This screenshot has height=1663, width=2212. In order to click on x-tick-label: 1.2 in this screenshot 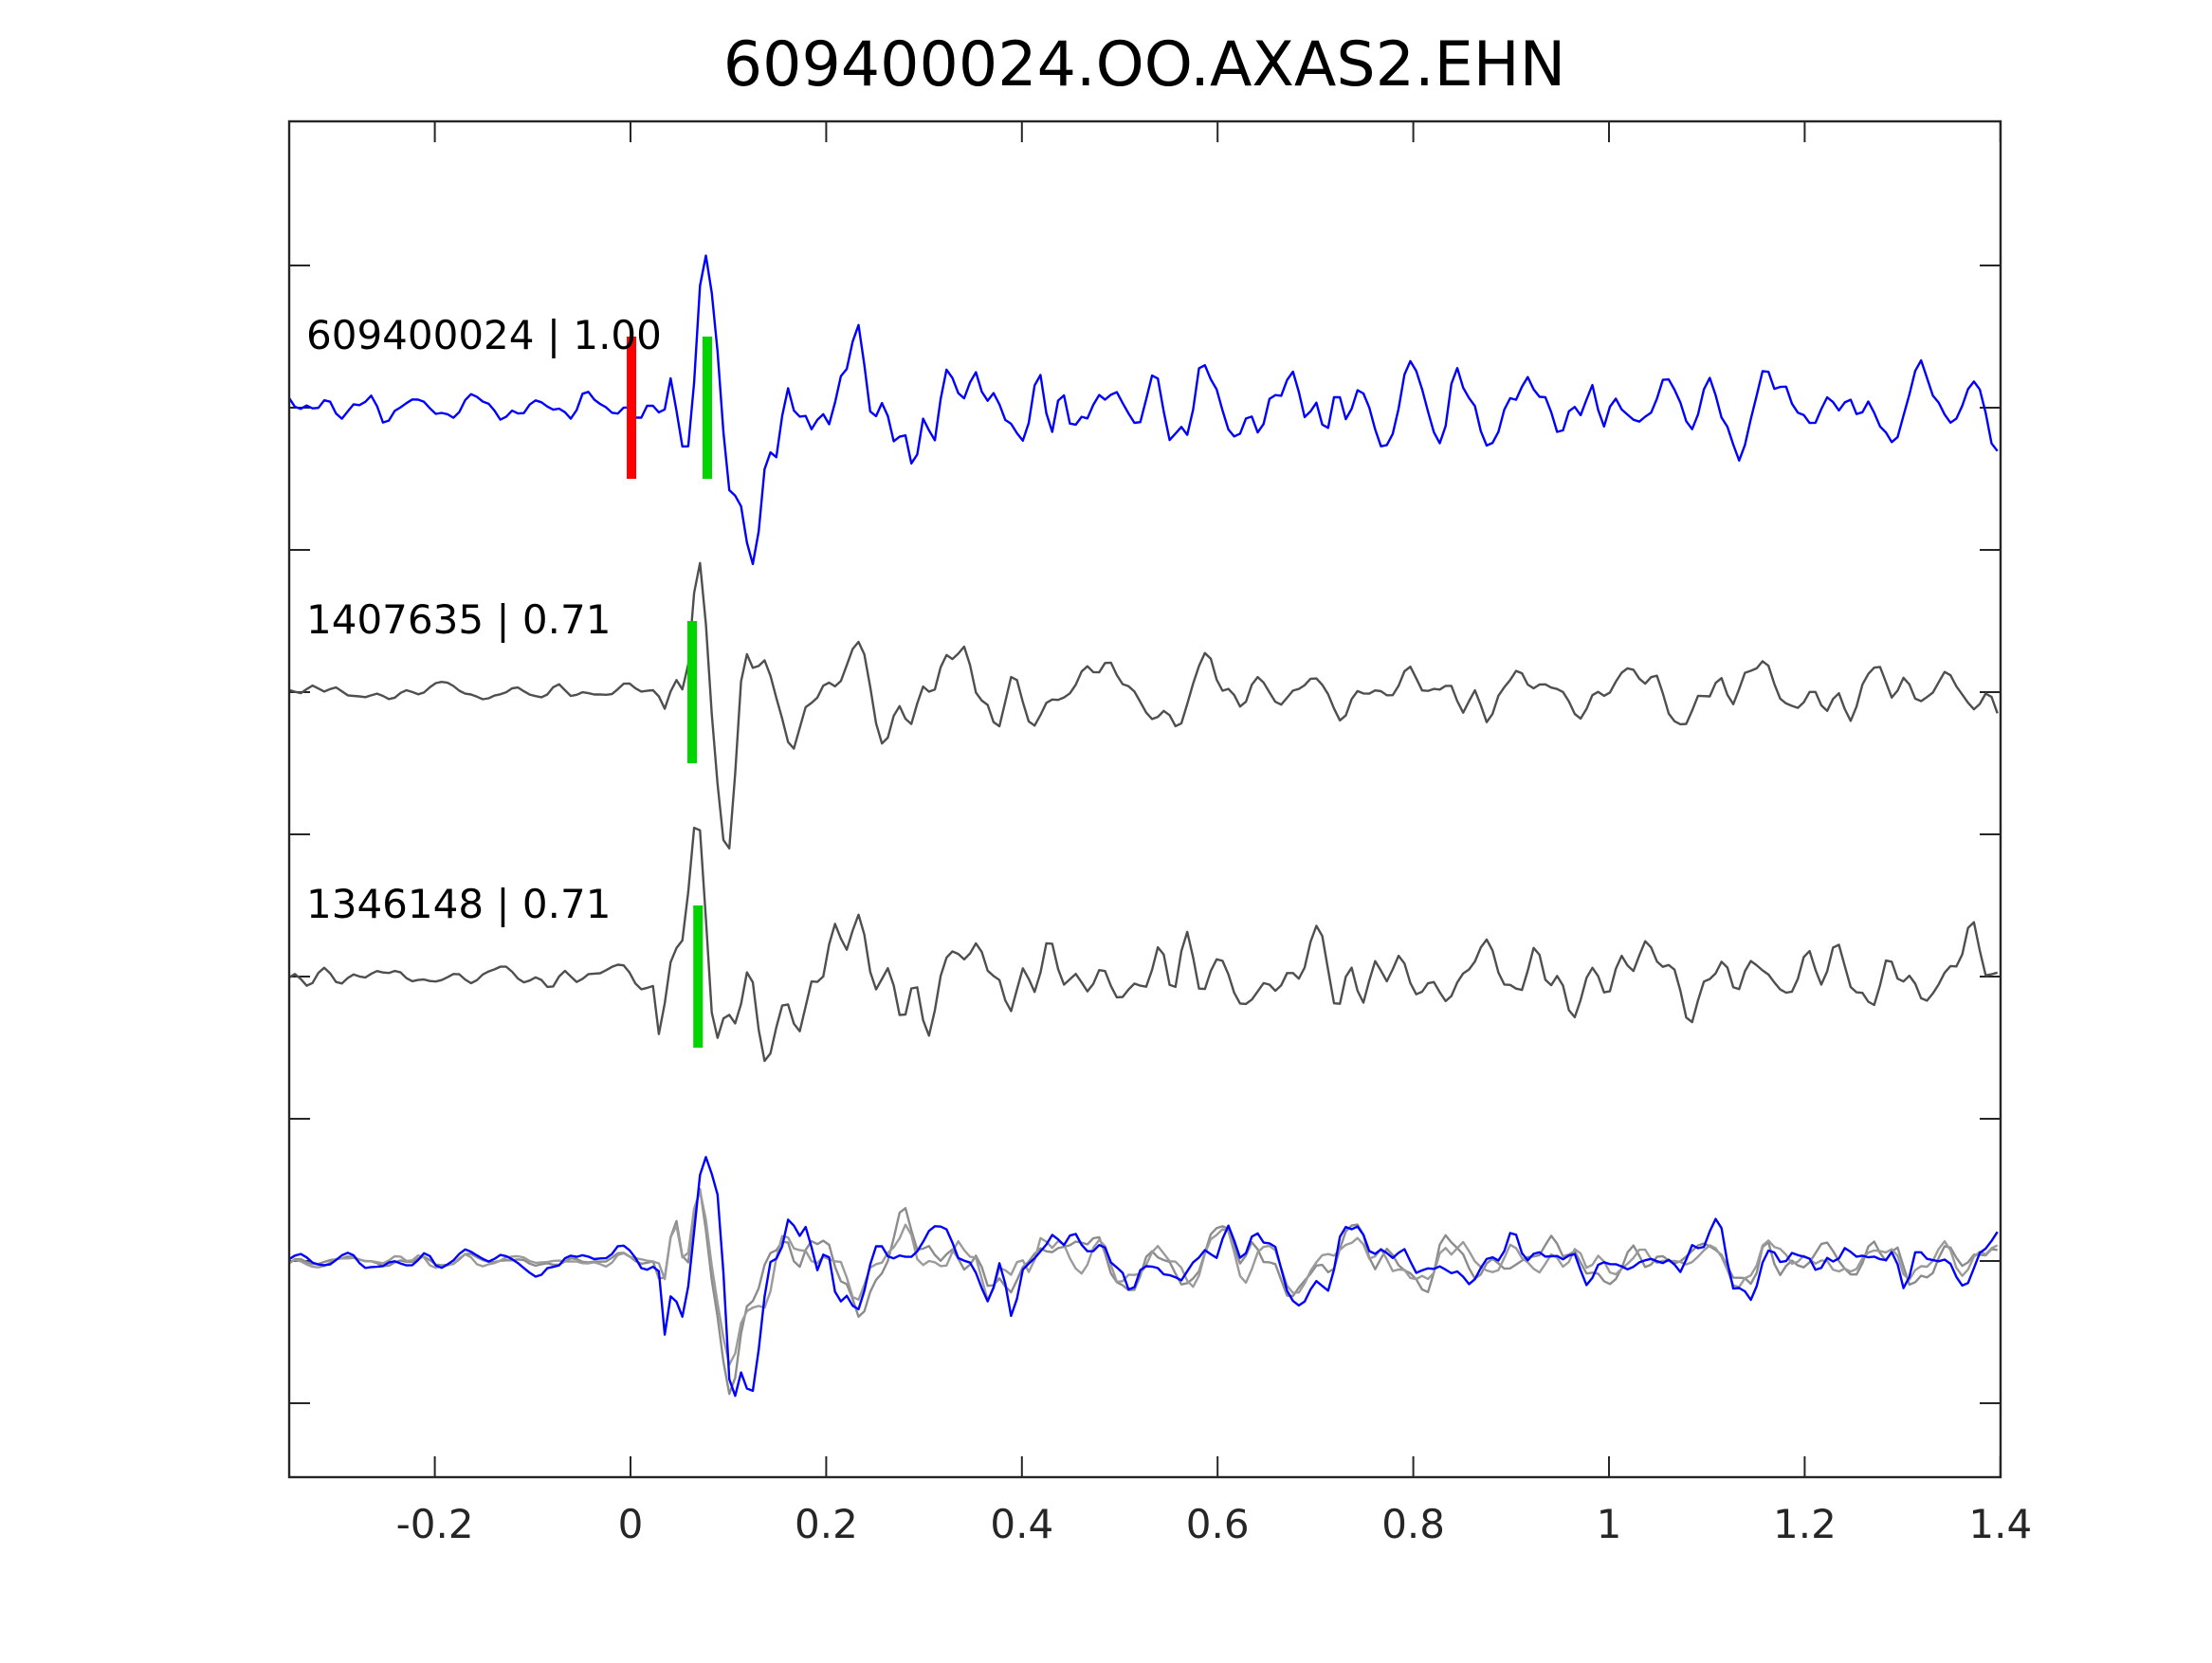, I will do `click(1805, 1524)`.